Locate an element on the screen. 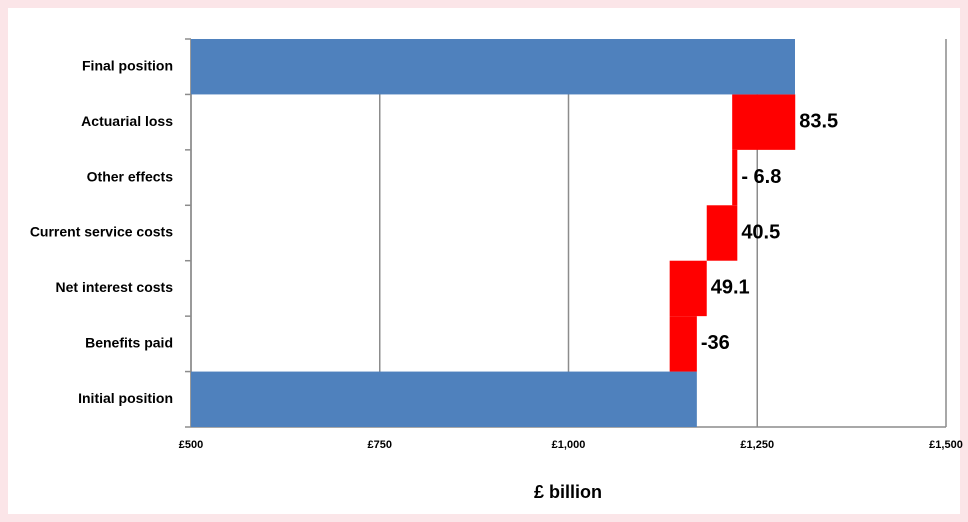 Image resolution: width=968 pixels, height=522 pixels. x-tick-label: £1,000 is located at coordinates (569, 445).